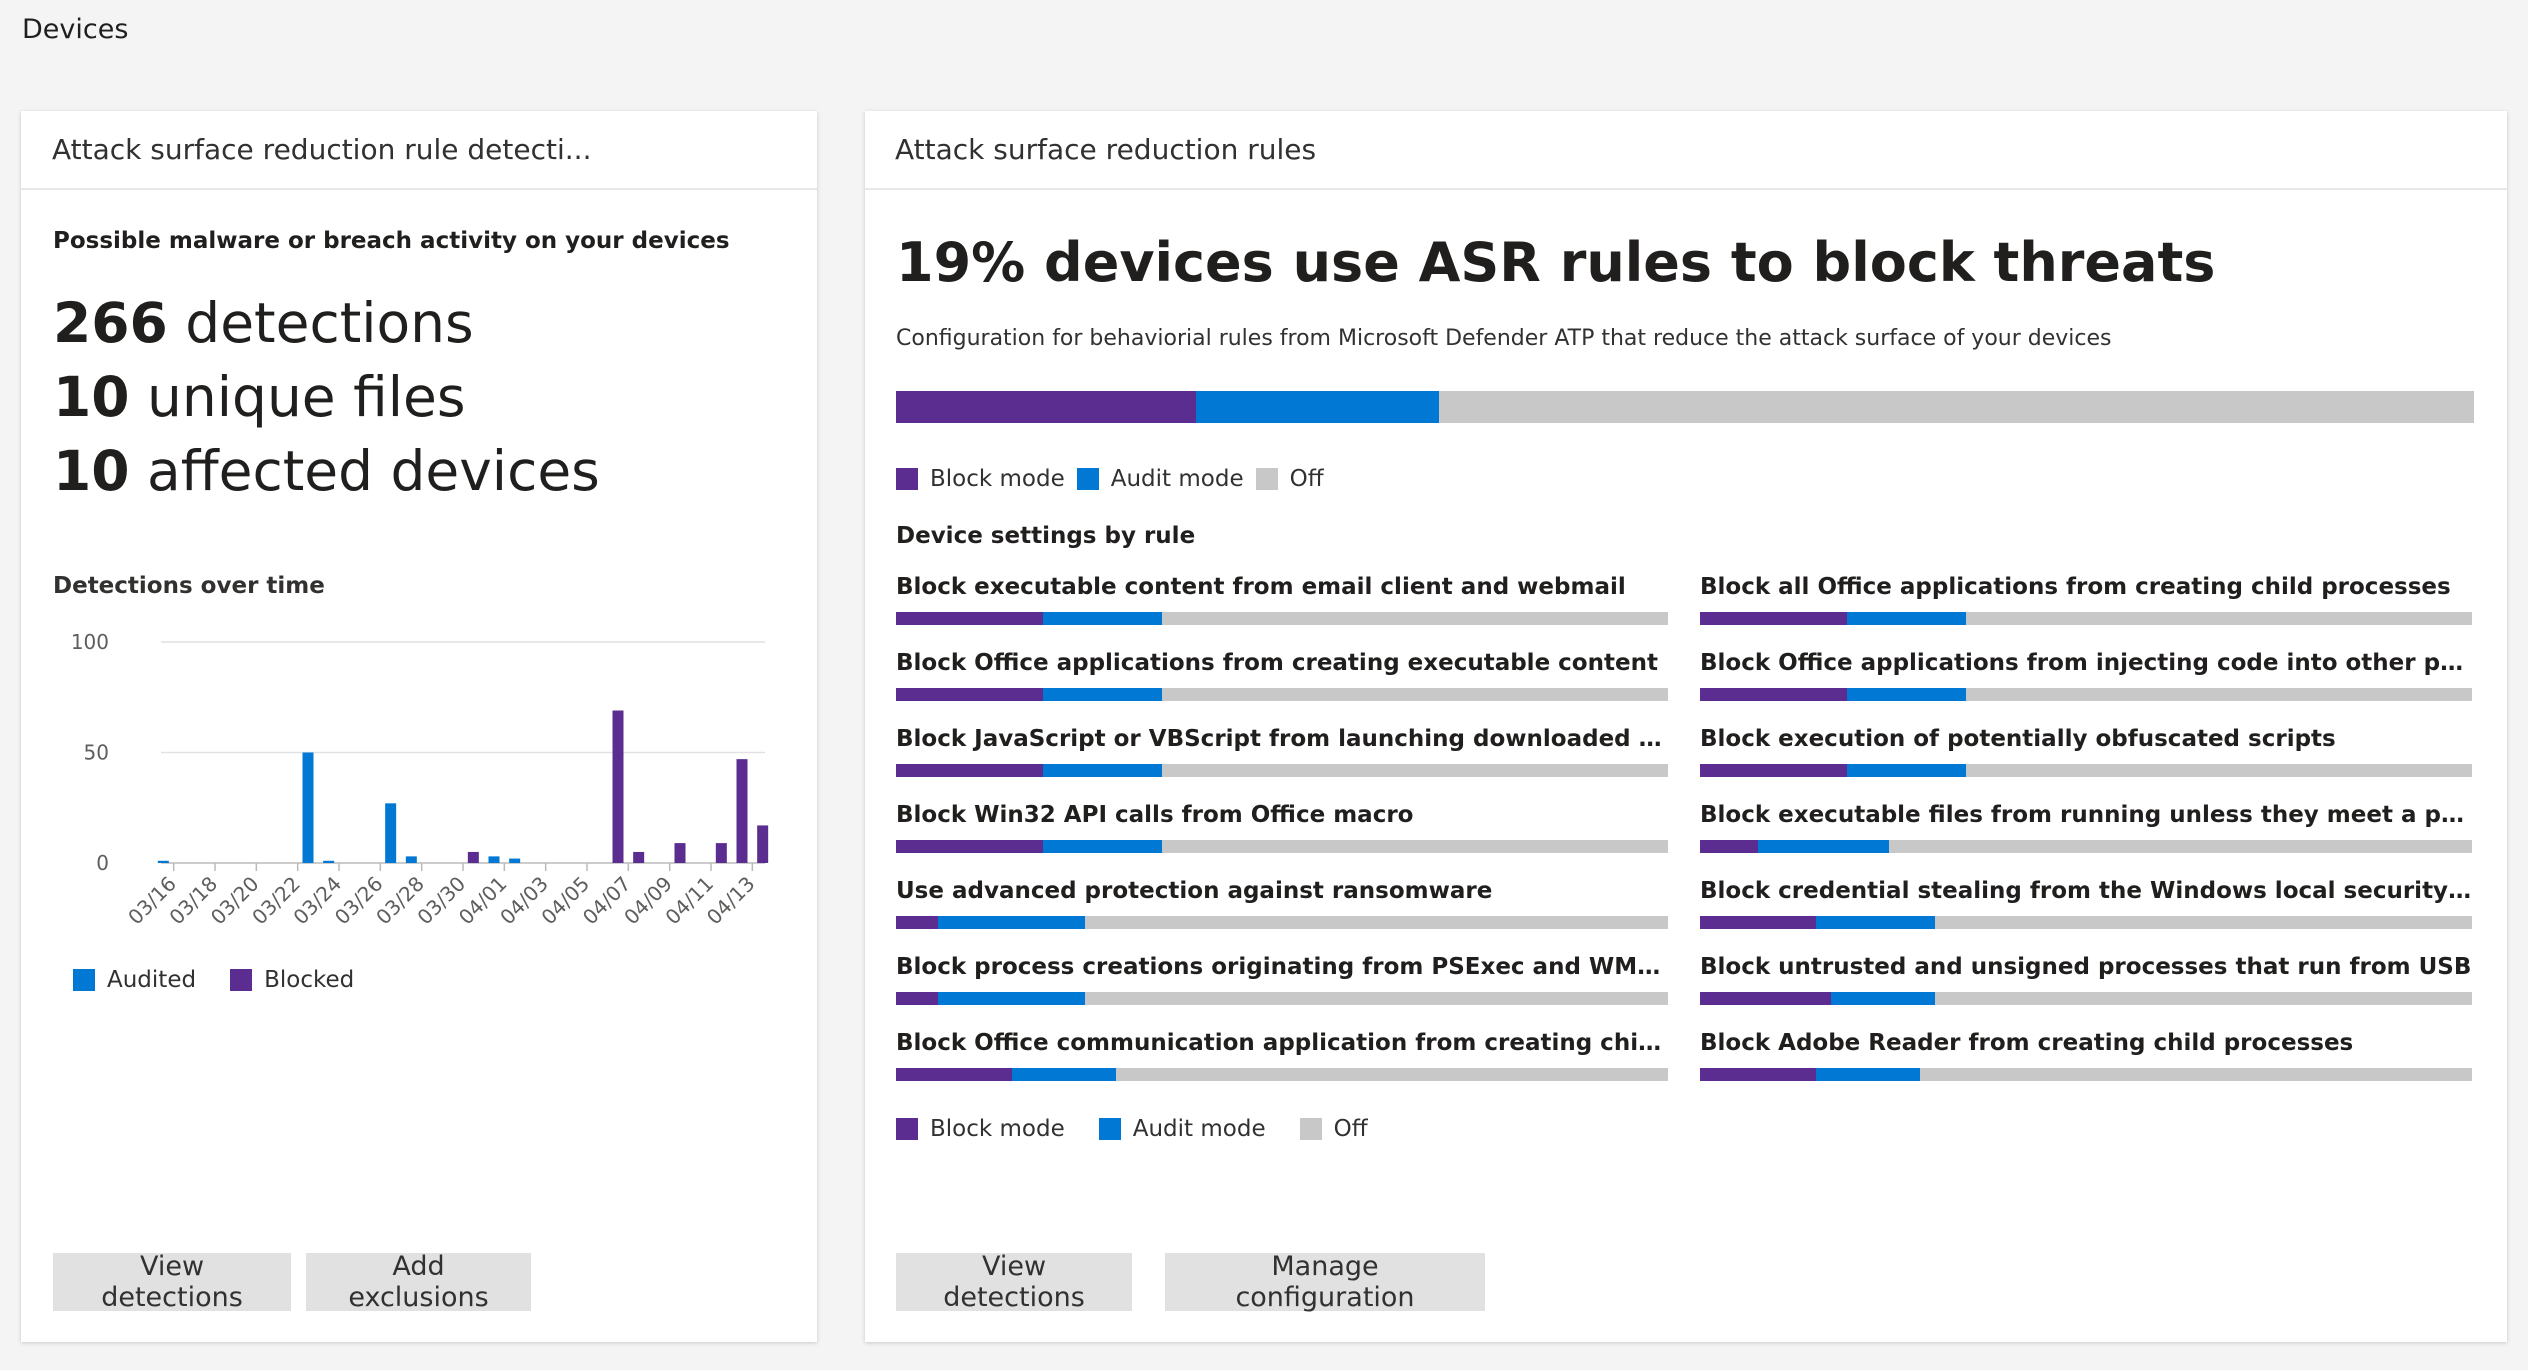 The image size is (2528, 1370). Describe the element at coordinates (110, 323) in the screenshot. I see `stat-number: 266` at that location.